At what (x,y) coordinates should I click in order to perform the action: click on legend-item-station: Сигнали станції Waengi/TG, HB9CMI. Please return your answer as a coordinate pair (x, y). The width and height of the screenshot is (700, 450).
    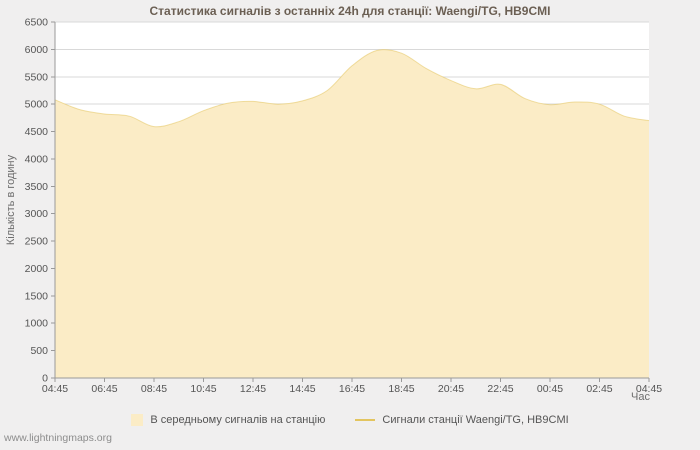
    Looking at the image, I should click on (462, 420).